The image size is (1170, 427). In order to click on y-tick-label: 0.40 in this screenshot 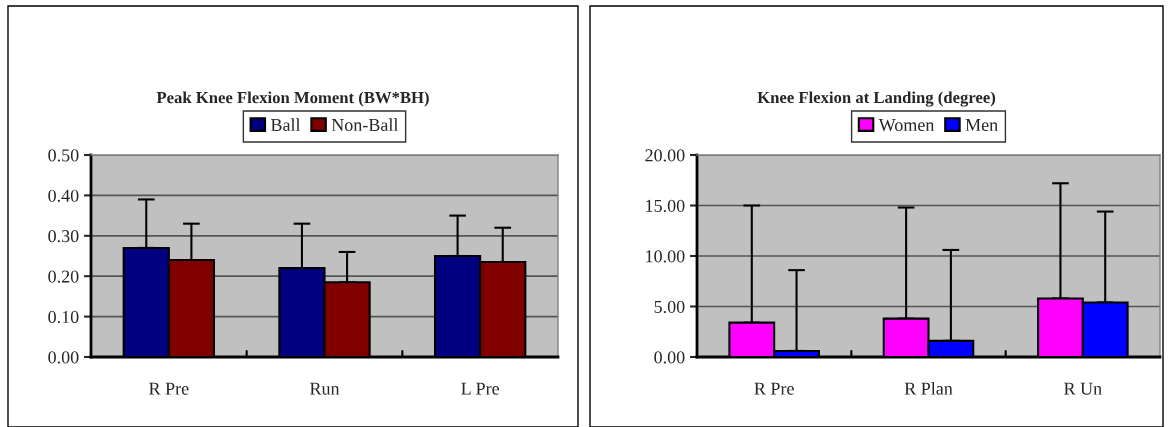, I will do `click(63, 195)`.